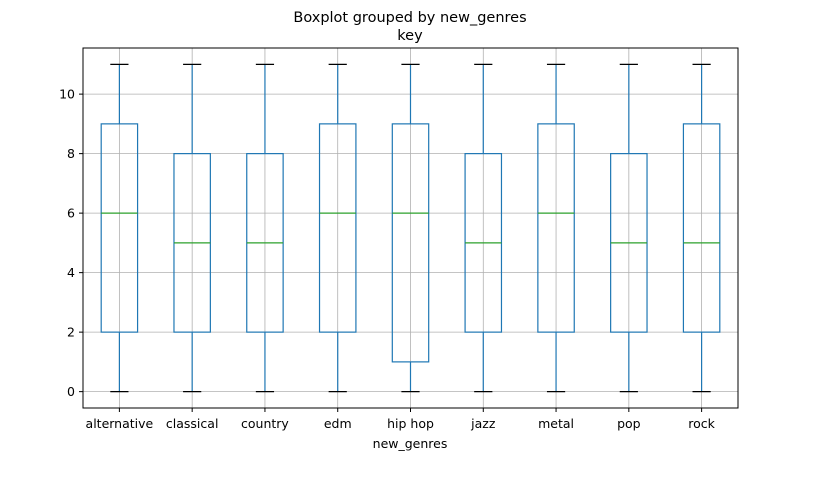 This screenshot has width=819, height=484. I want to click on x-tick-label: hip hop, so click(410, 423).